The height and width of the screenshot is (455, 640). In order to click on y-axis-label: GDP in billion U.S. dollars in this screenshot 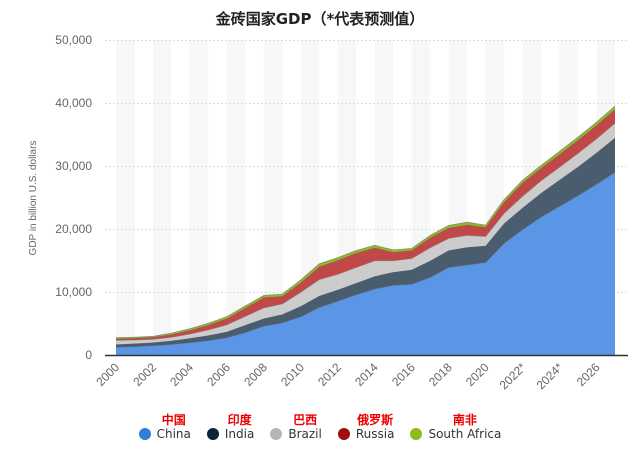, I will do `click(33, 198)`.